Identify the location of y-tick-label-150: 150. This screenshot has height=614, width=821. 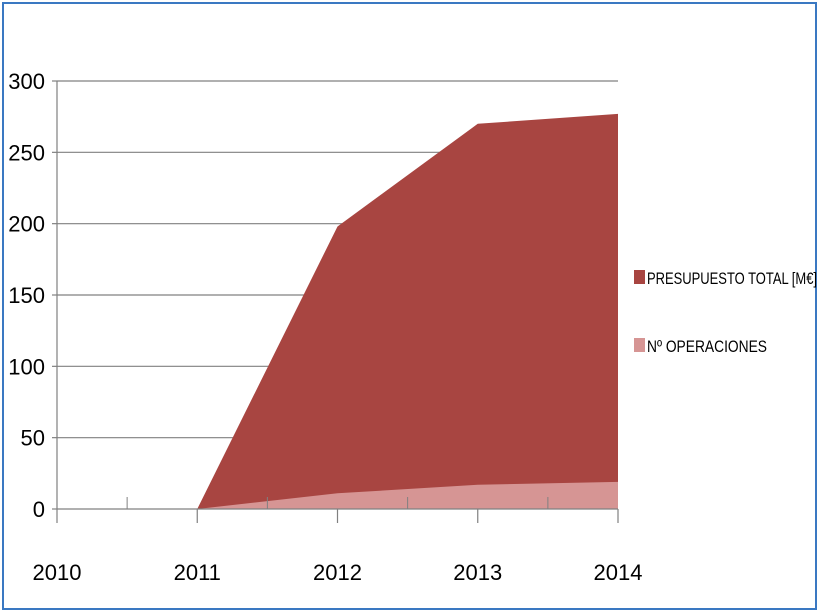
(26, 295).